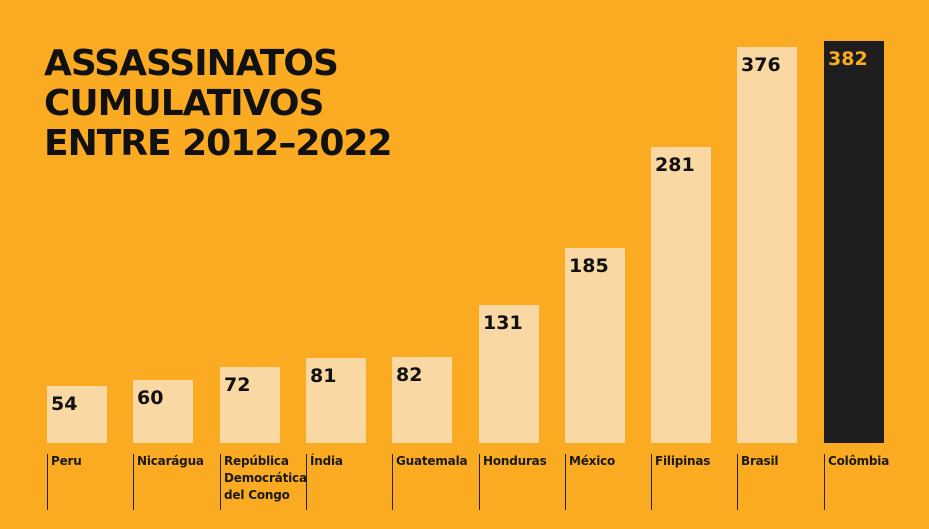 The width and height of the screenshot is (929, 529). I want to click on bar-value-label: 54, so click(64, 404).